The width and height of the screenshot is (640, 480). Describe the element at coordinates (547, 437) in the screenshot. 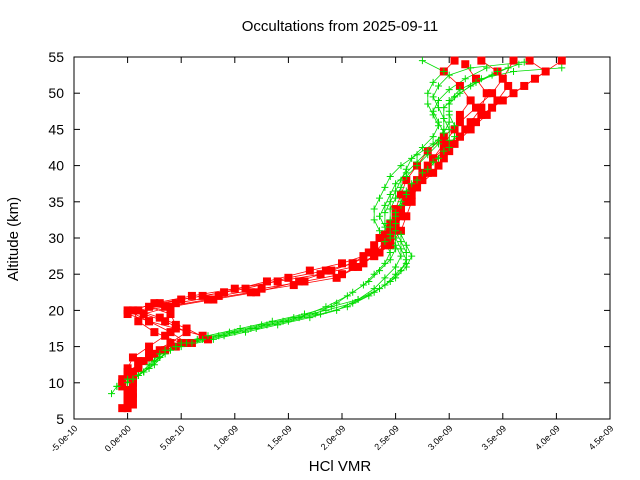

I see `x-tick-label: 4.0e-09` at that location.